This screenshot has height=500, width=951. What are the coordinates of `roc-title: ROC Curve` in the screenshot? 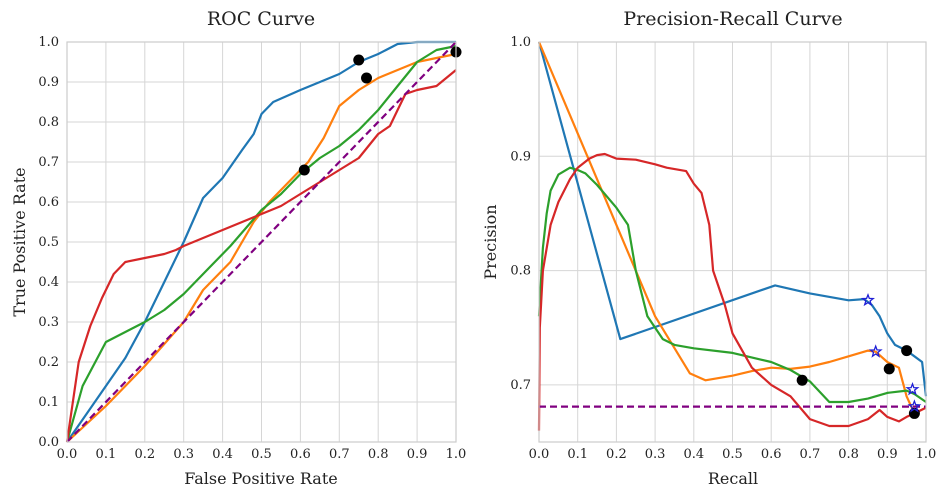 It's located at (261, 19).